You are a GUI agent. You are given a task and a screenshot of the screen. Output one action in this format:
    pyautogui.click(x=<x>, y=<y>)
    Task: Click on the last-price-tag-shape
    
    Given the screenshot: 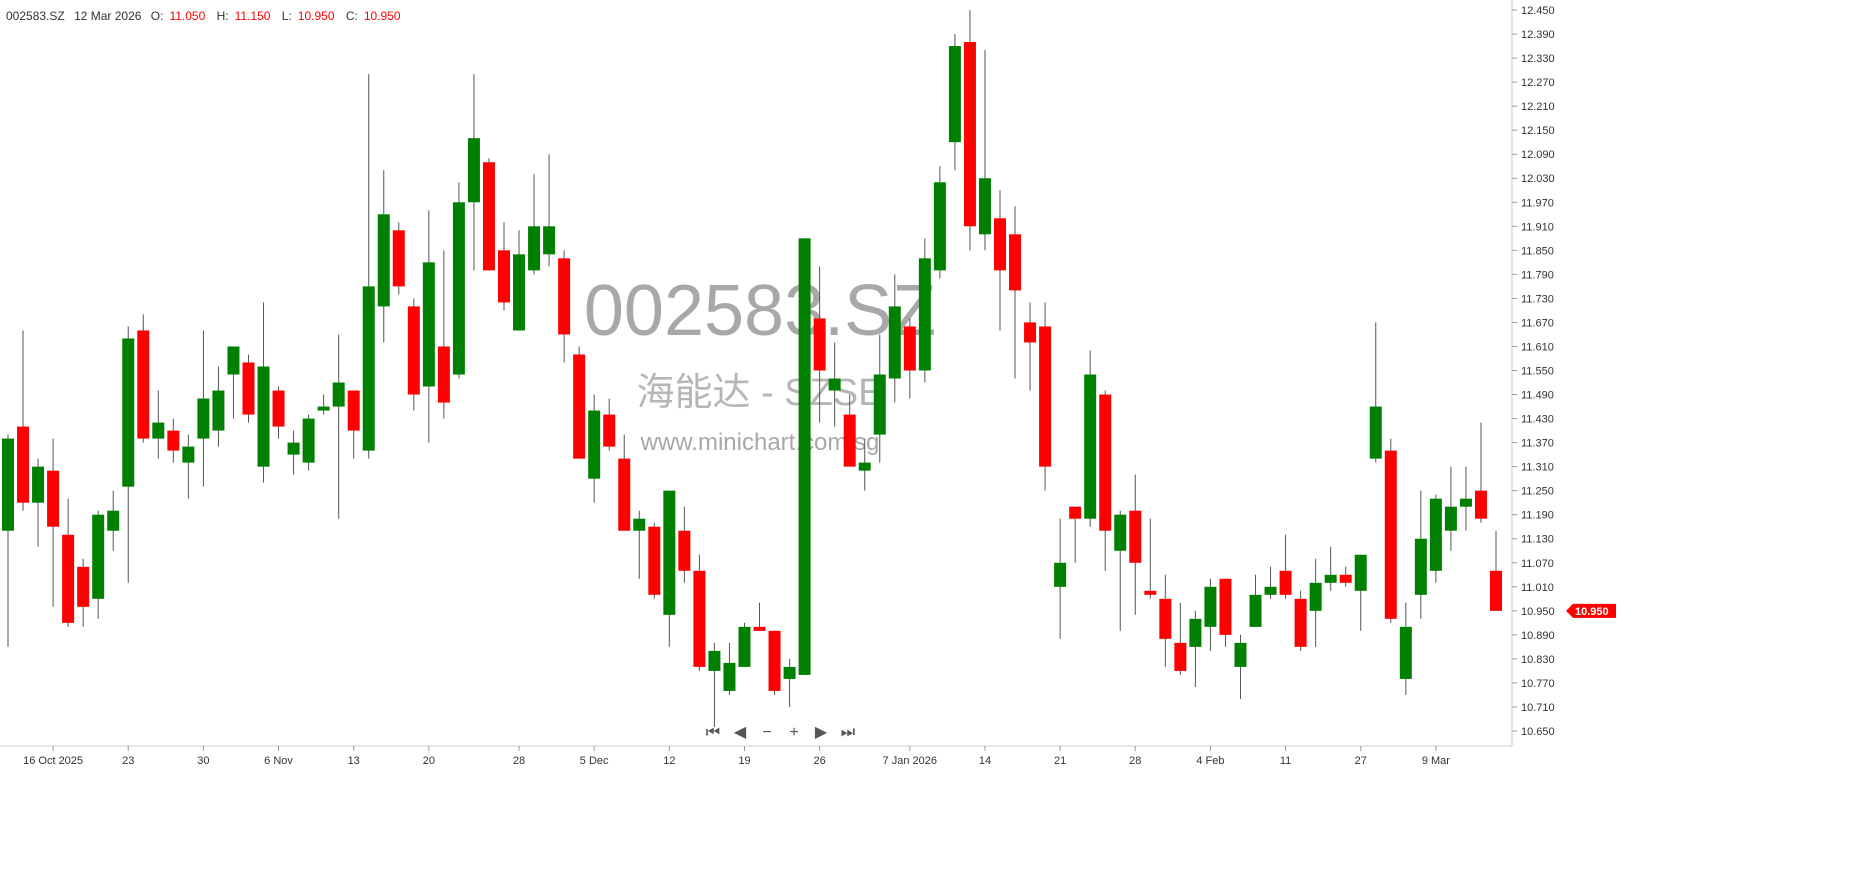 What is the action you would take?
    pyautogui.click(x=1591, y=610)
    